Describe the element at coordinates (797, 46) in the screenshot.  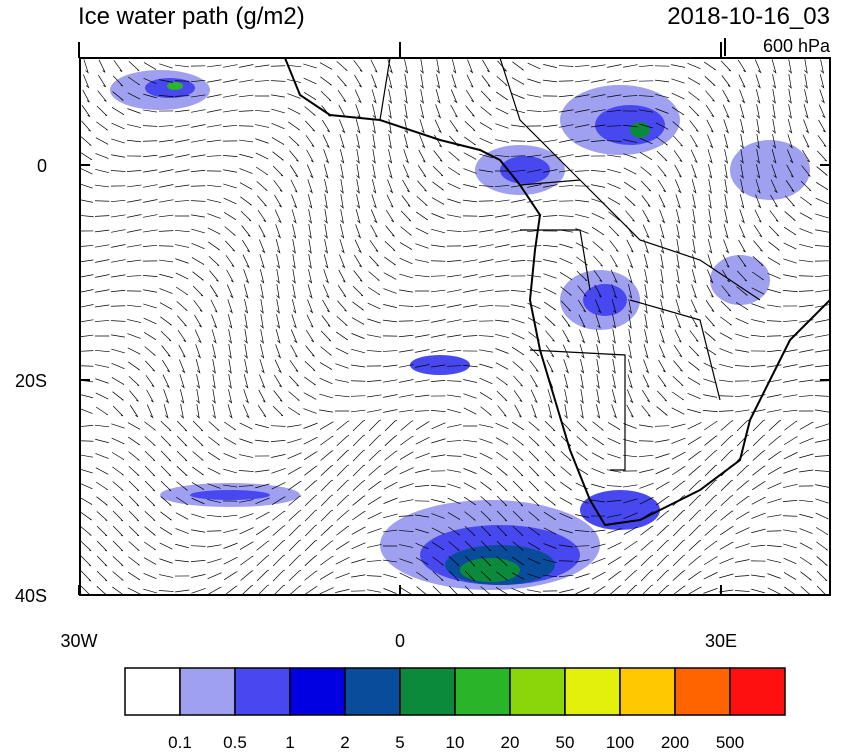
I see `level: 600 hPa` at that location.